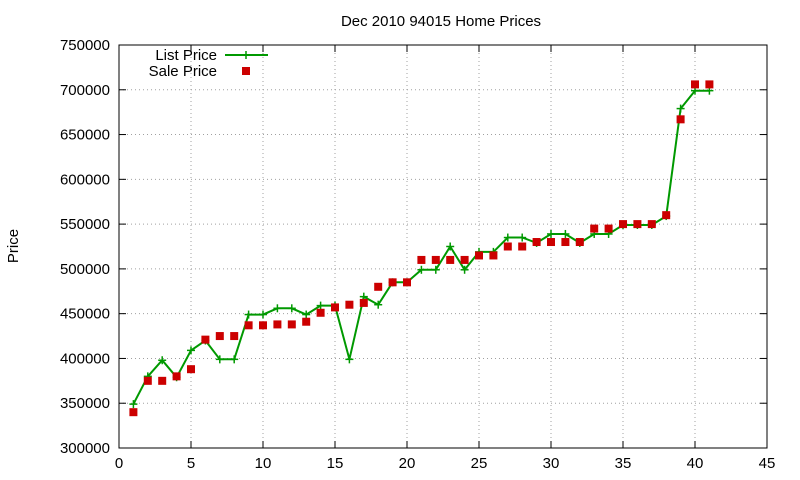 This screenshot has width=800, height=480. I want to click on x-tick-label: 35, so click(623, 463).